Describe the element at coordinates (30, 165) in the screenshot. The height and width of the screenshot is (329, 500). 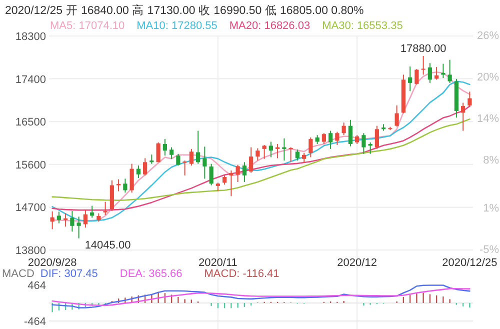
I see `y-tick-label: 15600` at that location.